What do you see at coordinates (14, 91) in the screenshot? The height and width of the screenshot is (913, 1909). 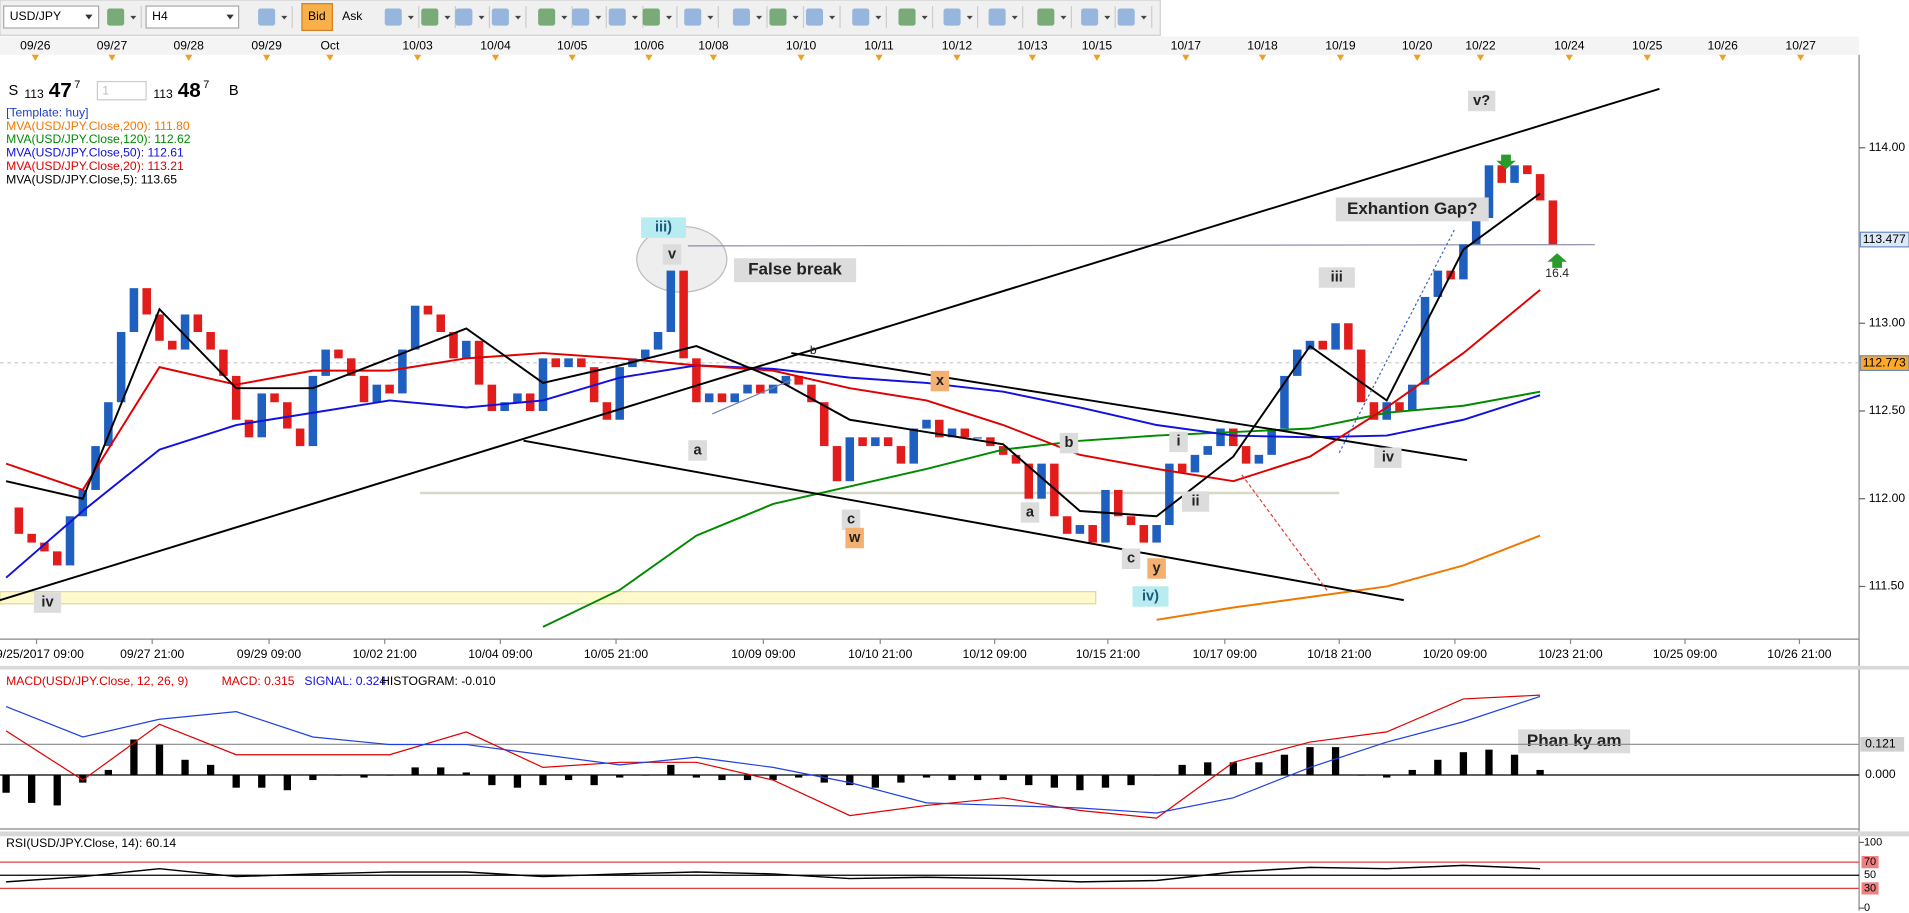 I see `sell-label: S` at bounding box center [14, 91].